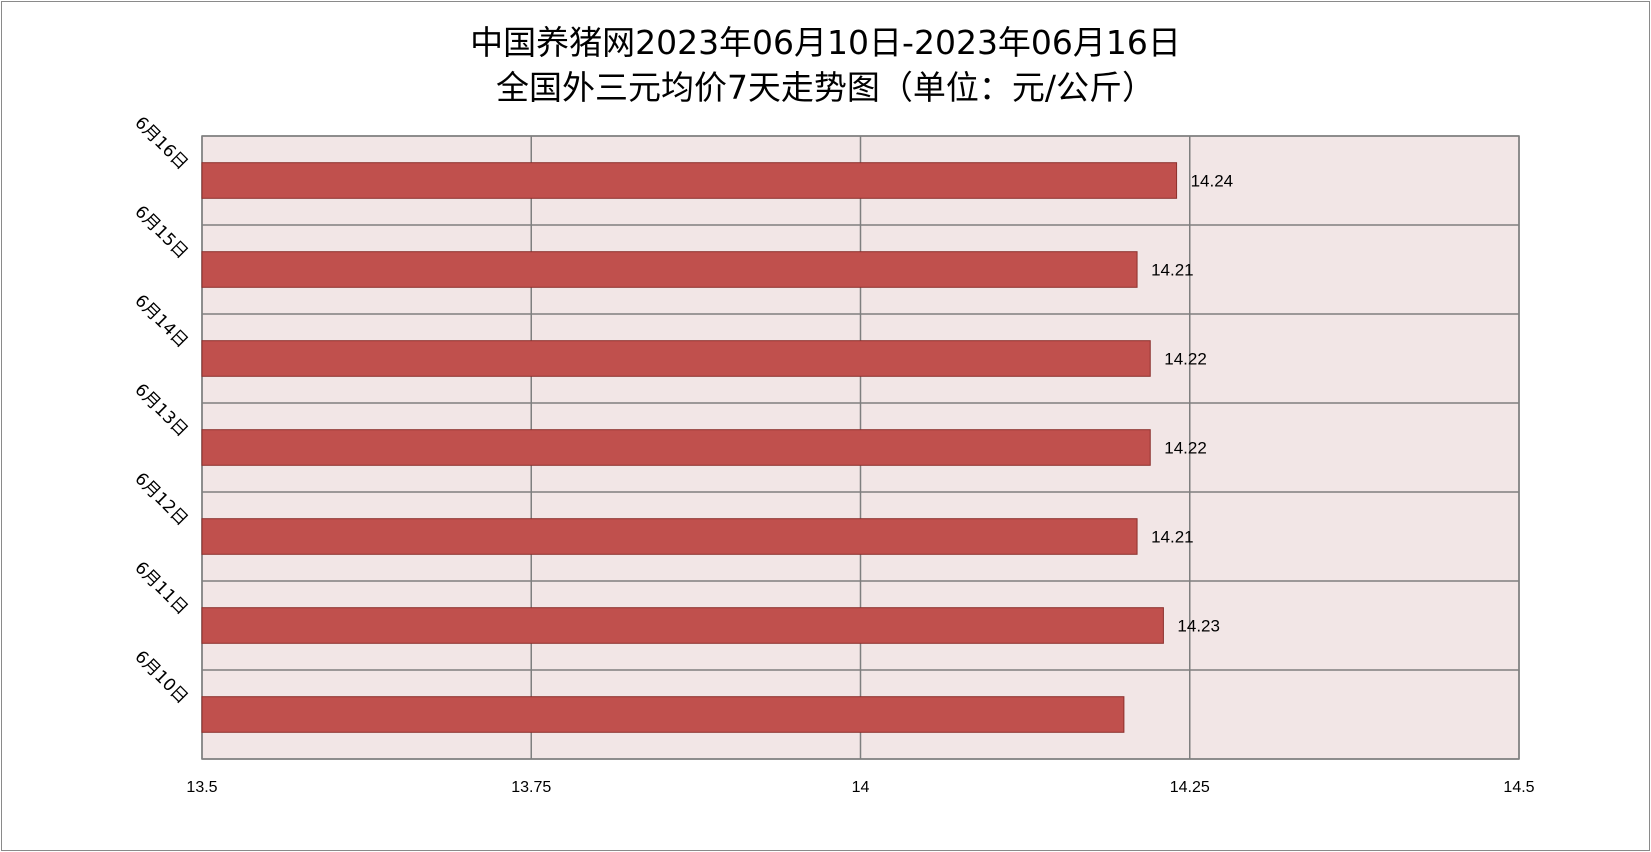 The width and height of the screenshot is (1651, 852). What do you see at coordinates (861, 787) in the screenshot?
I see `x-tick-label: 14` at bounding box center [861, 787].